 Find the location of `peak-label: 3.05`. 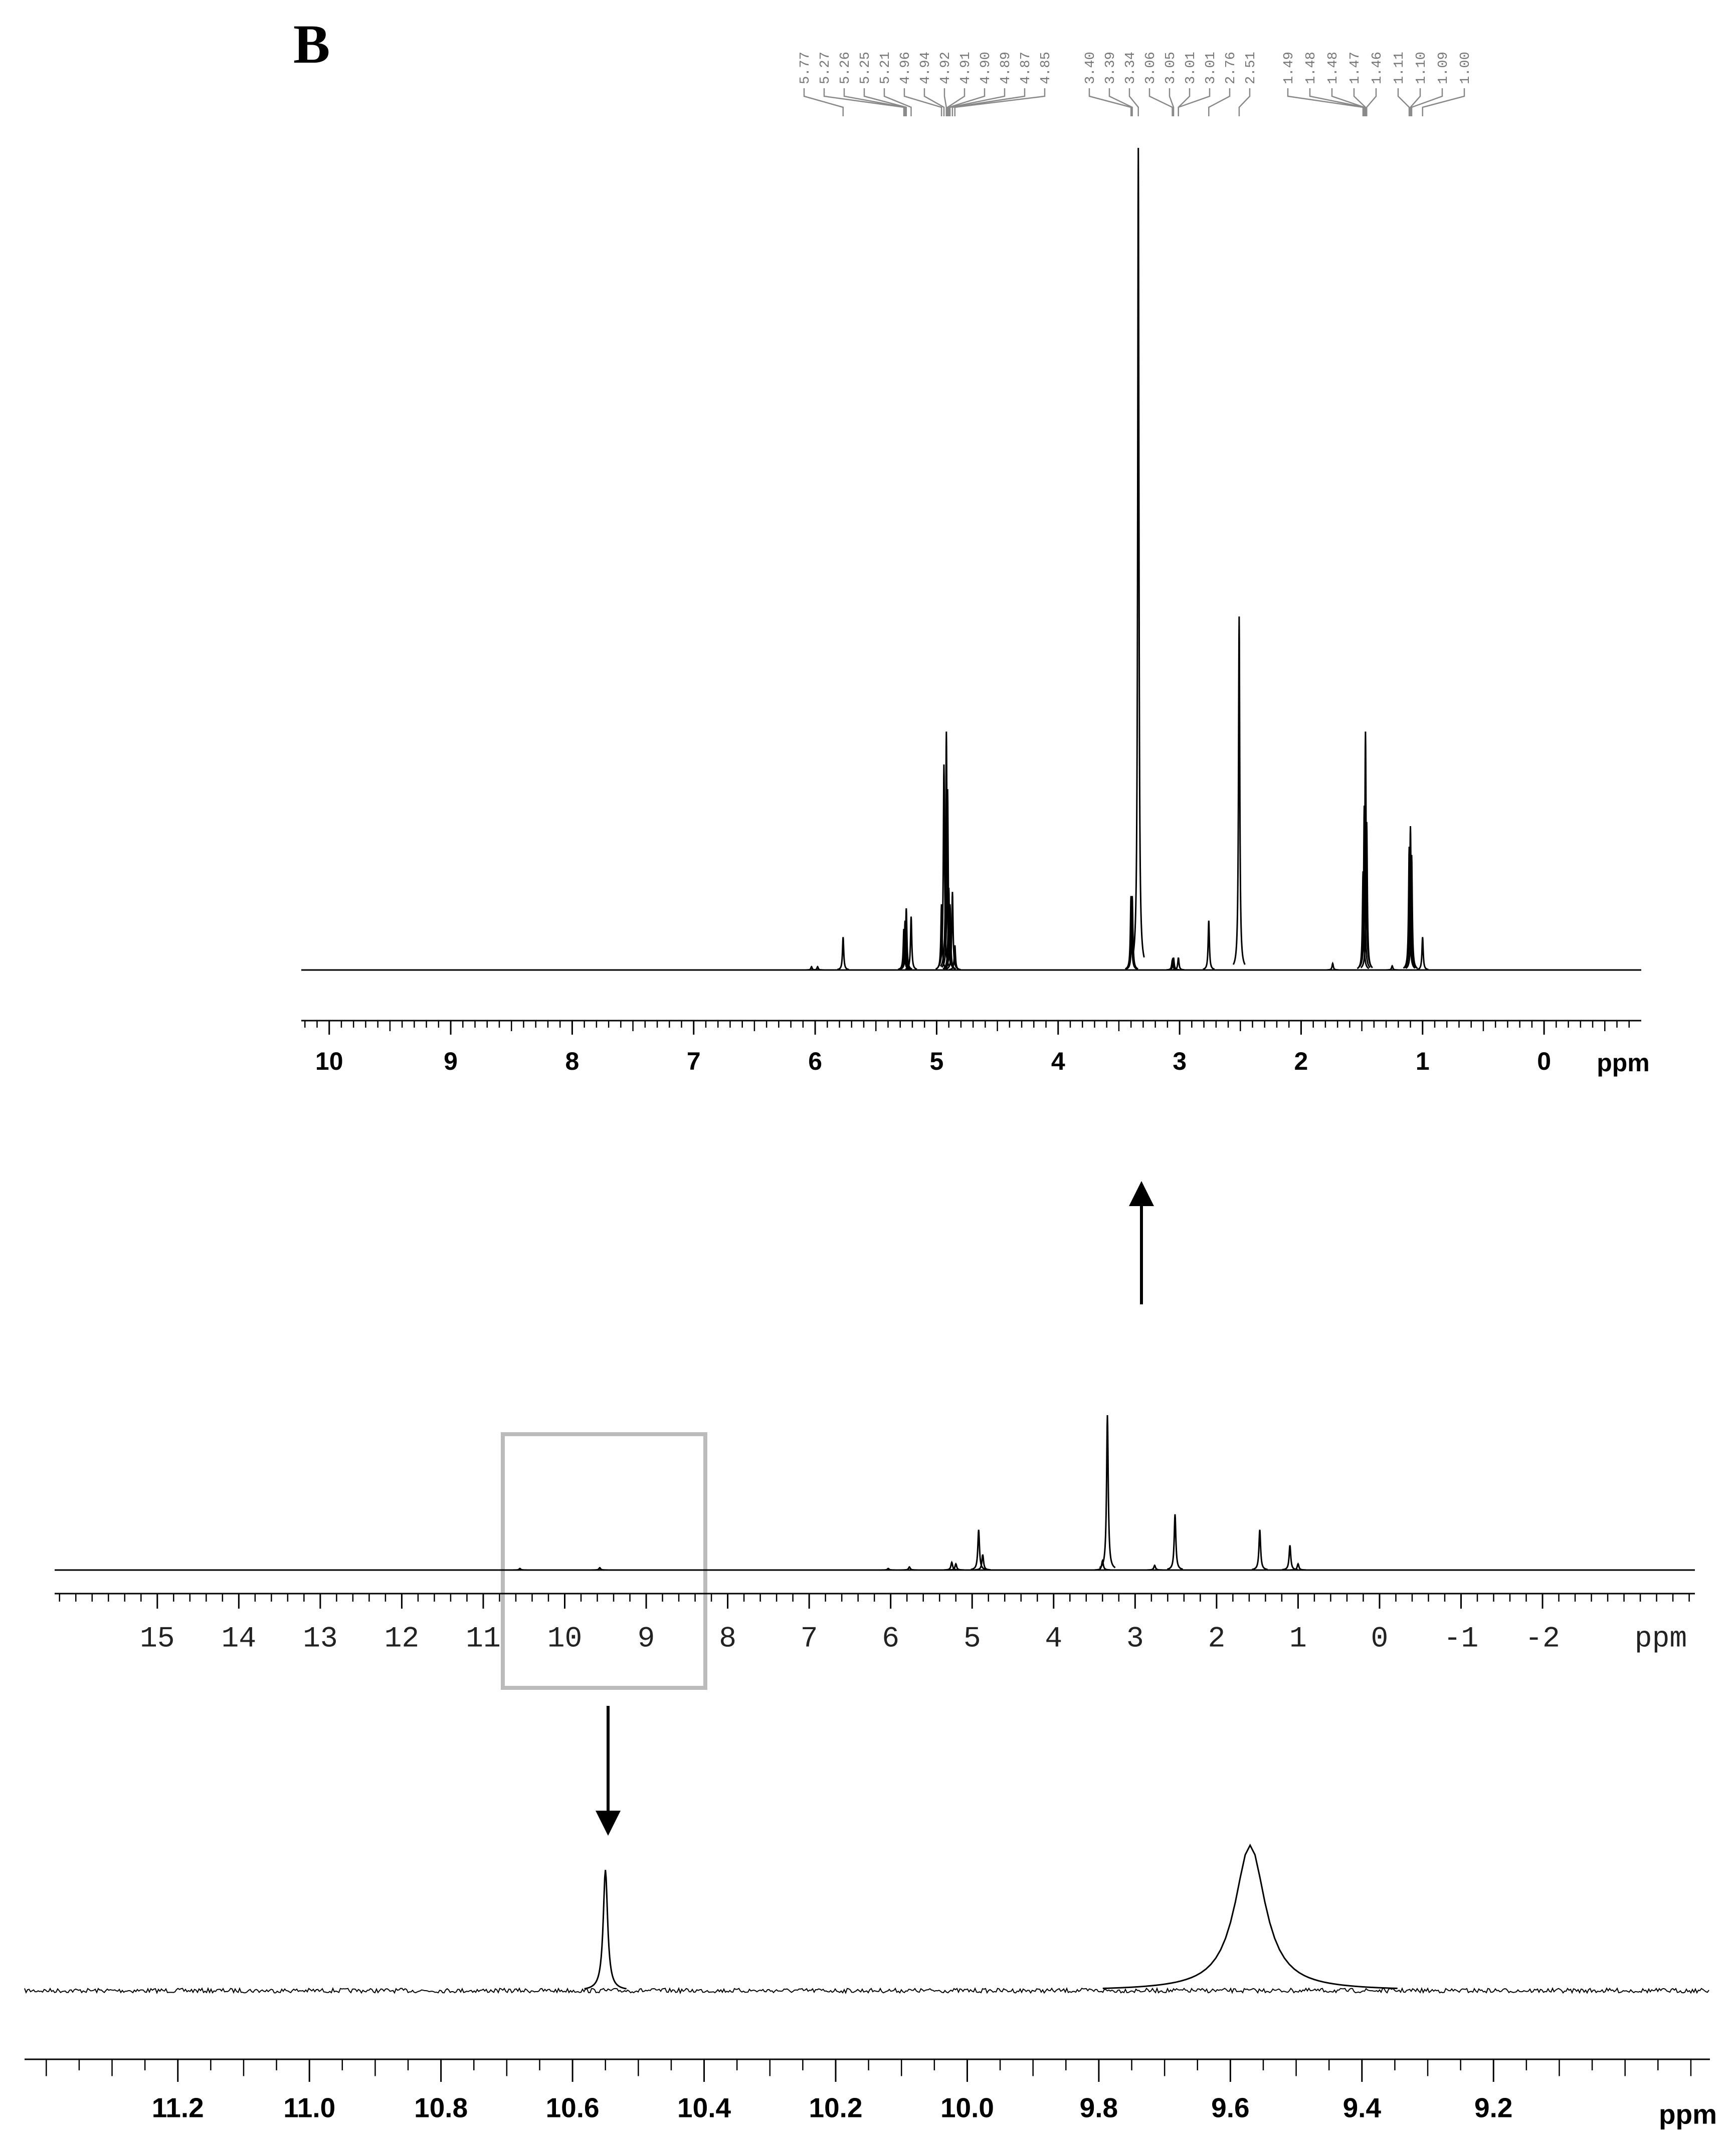

peak-label: 3.05 is located at coordinates (1171, 68).